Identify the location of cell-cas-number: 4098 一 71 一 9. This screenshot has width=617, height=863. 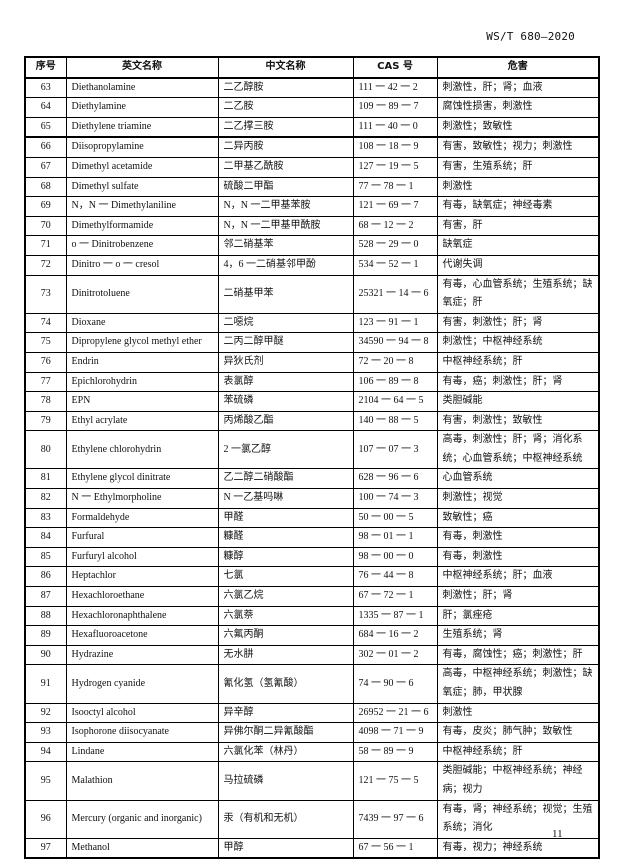
(395, 732).